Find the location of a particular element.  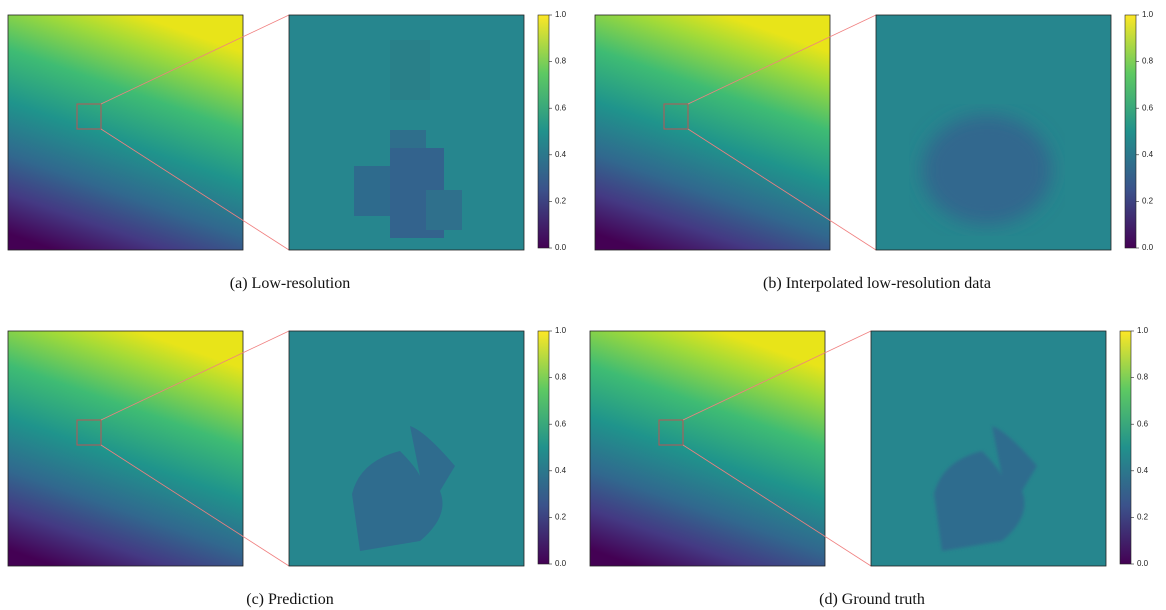

caption: (c) Prediction is located at coordinates (290, 599).